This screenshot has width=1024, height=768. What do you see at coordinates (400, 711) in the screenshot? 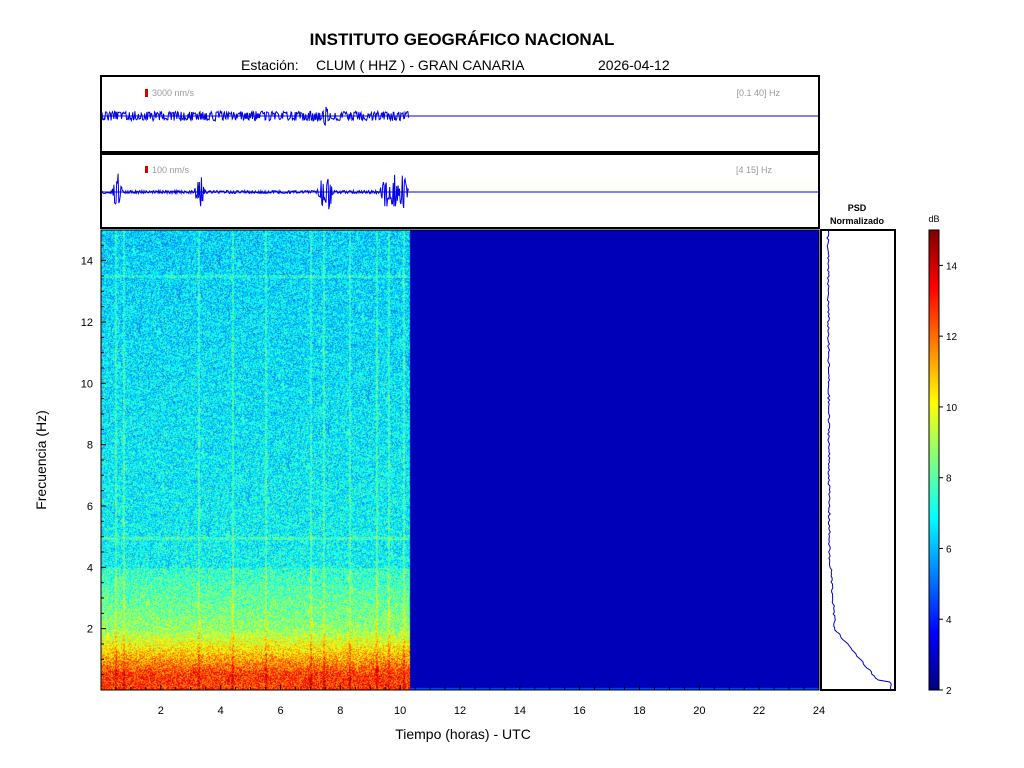
I see `x-tick-label: 10` at bounding box center [400, 711].